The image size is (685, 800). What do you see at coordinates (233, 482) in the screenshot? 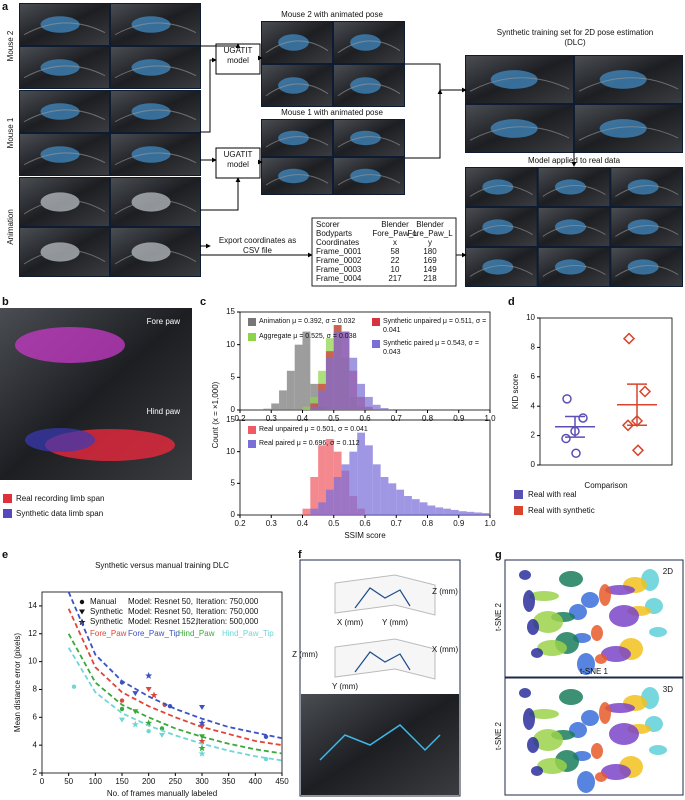
I see `y-tick-label: 5` at bounding box center [233, 482].